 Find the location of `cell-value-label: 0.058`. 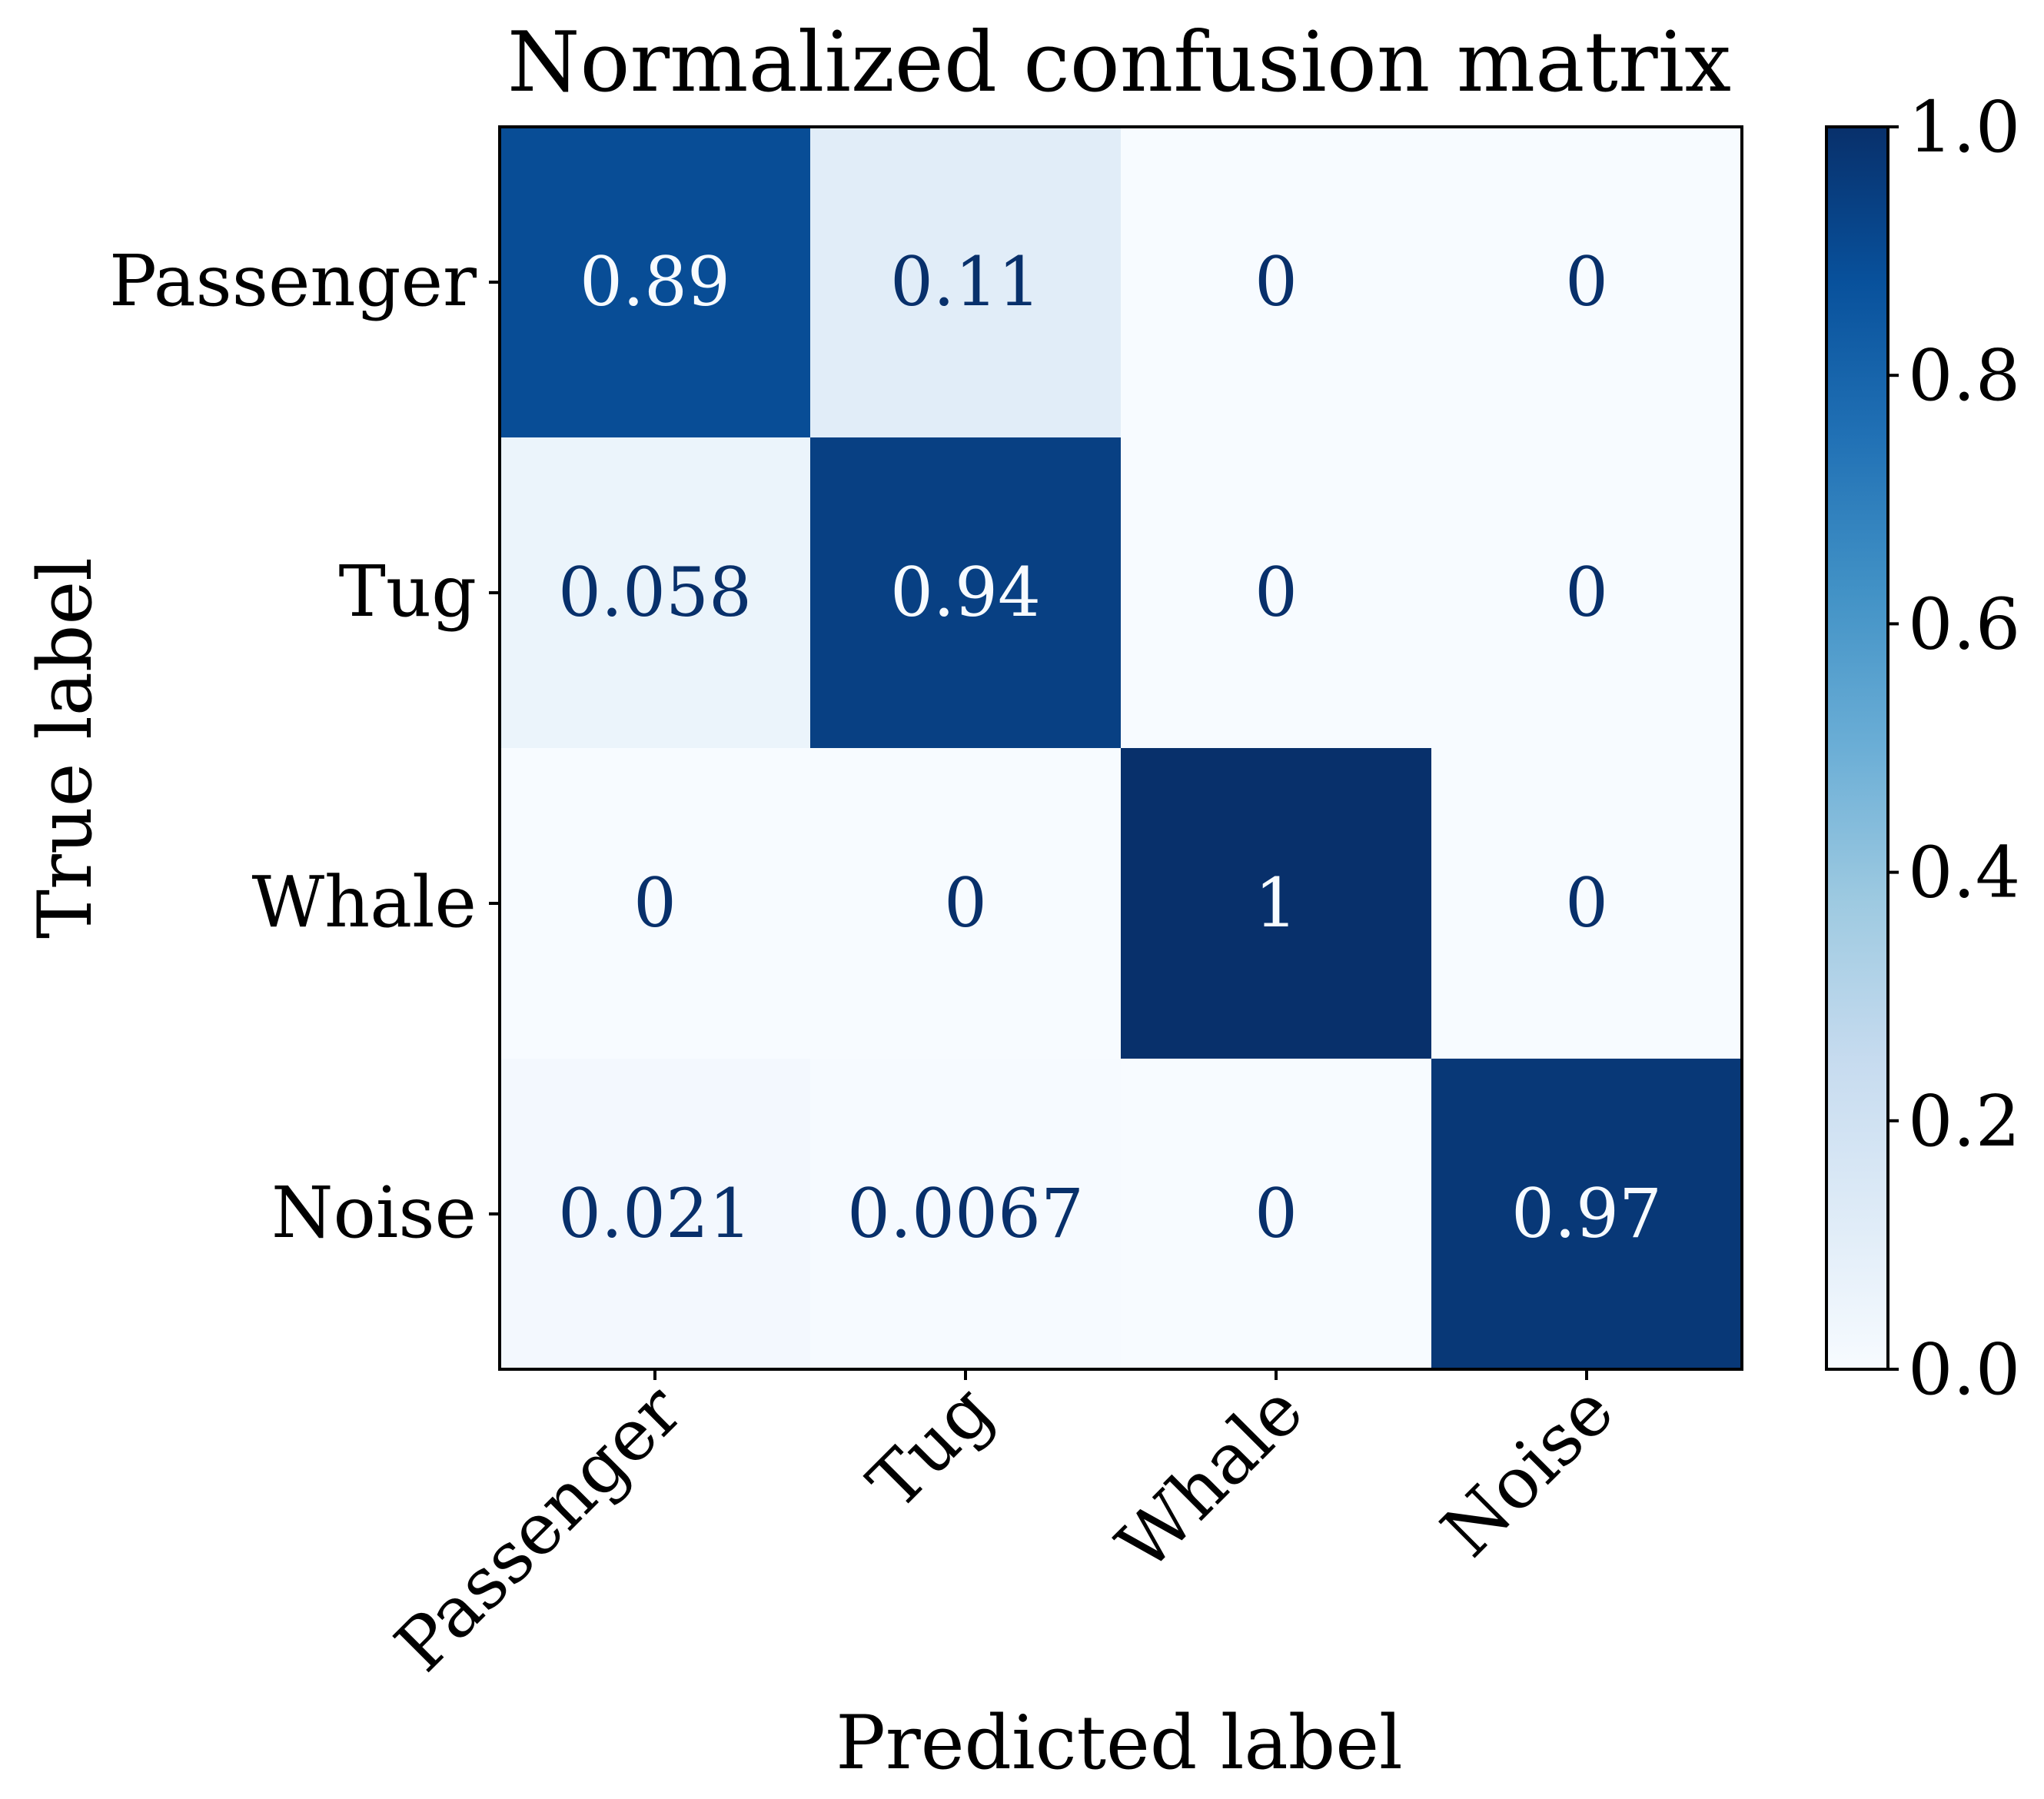

cell-value-label: 0.058 is located at coordinates (655, 592).